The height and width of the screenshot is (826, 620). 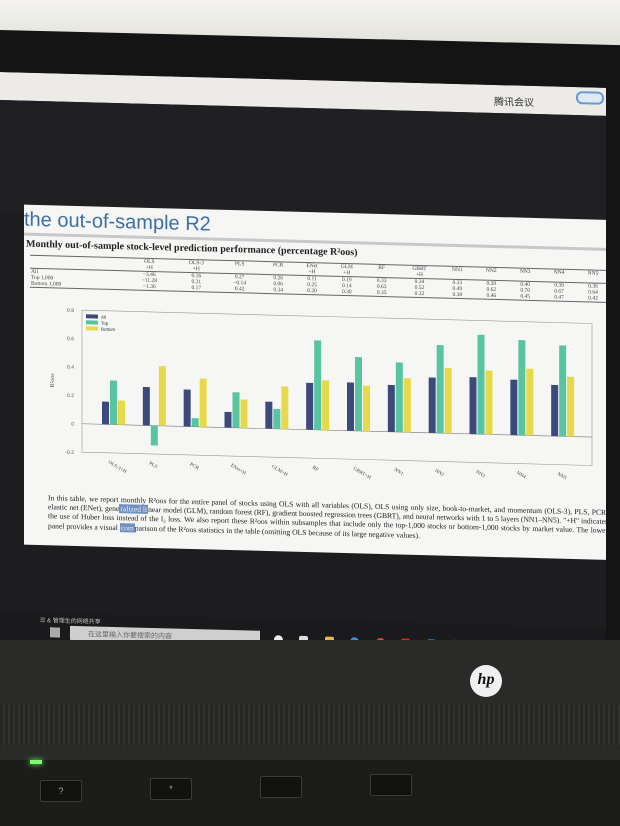 I want to click on table-cell: 0.45, so click(x=525, y=297).